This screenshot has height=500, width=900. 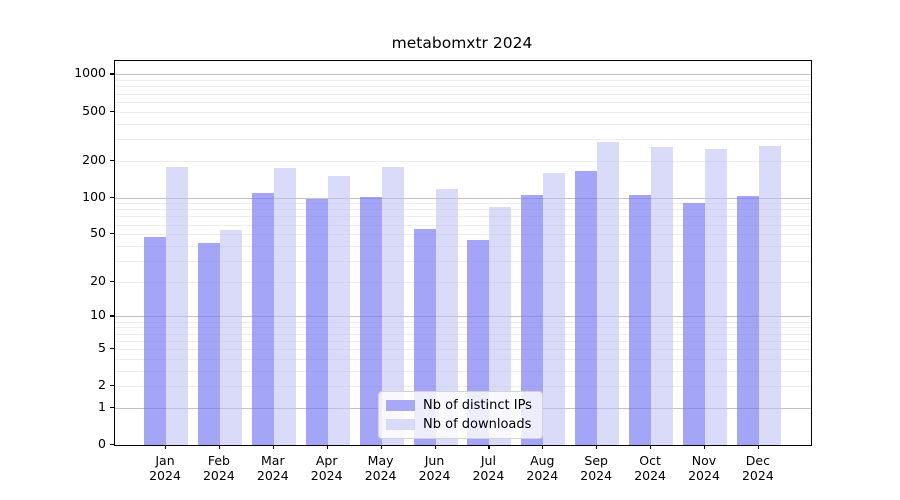 What do you see at coordinates (327, 447) in the screenshot?
I see `x-tick-apr` at bounding box center [327, 447].